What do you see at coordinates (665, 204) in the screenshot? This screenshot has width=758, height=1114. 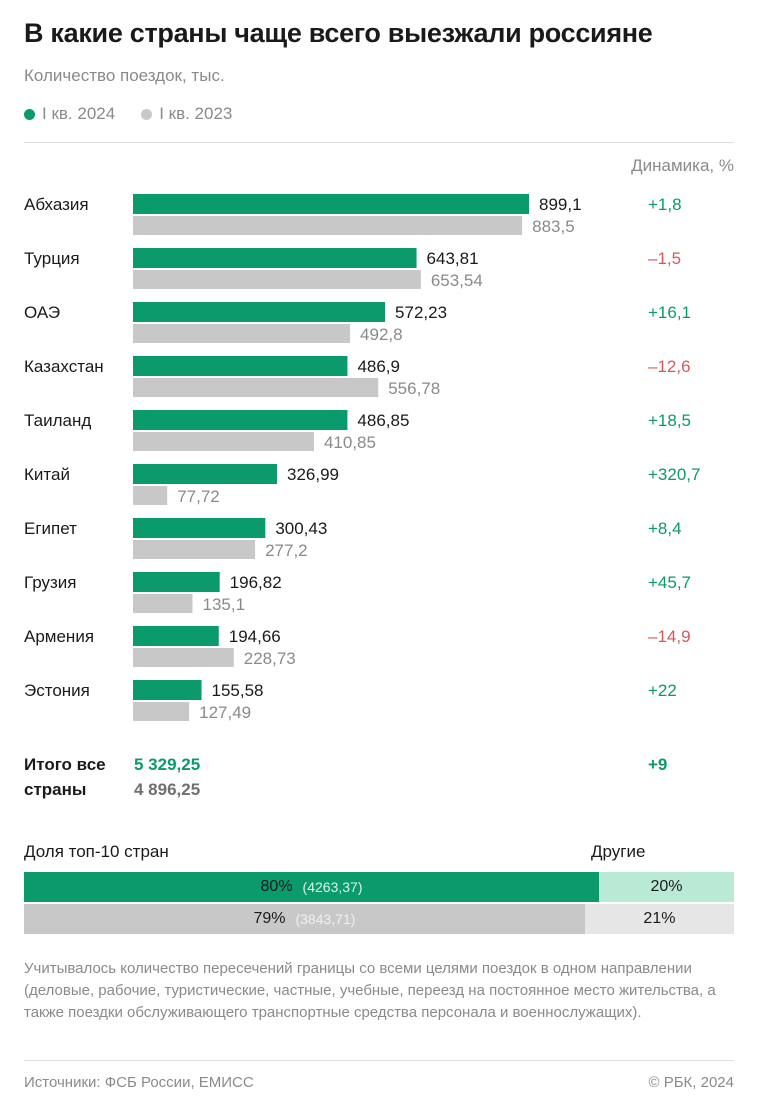 I see `dynamics-value: +1,8` at bounding box center [665, 204].